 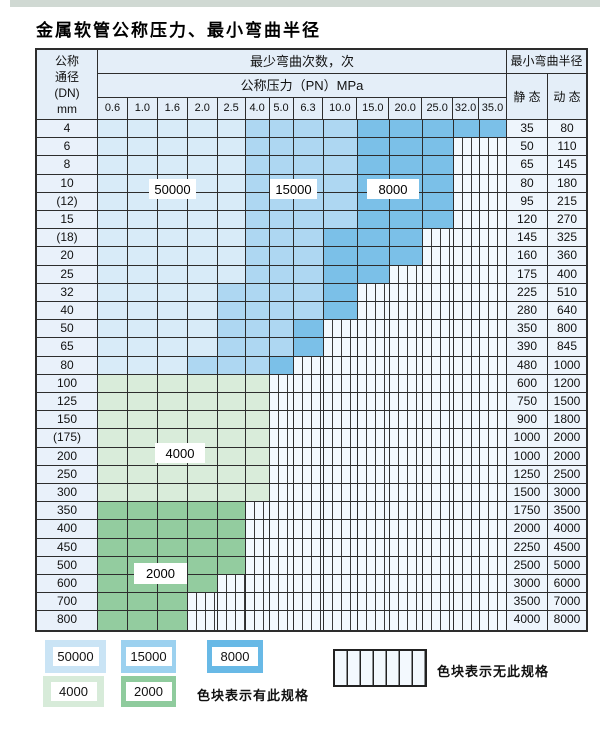 I want to click on static-radius-cell: 145, so click(x=527, y=238).